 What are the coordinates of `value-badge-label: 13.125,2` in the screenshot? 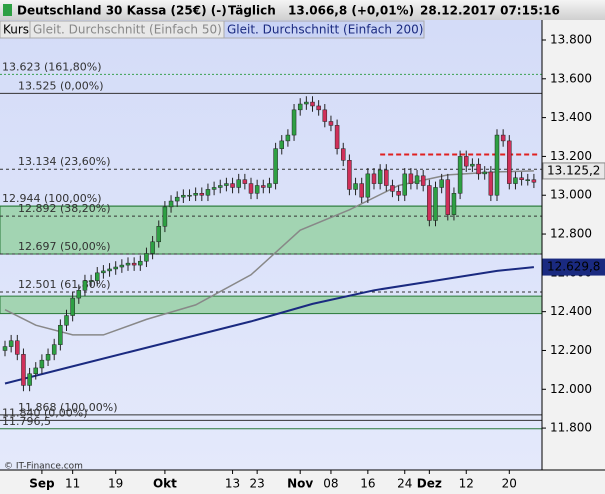 It's located at (573, 170).